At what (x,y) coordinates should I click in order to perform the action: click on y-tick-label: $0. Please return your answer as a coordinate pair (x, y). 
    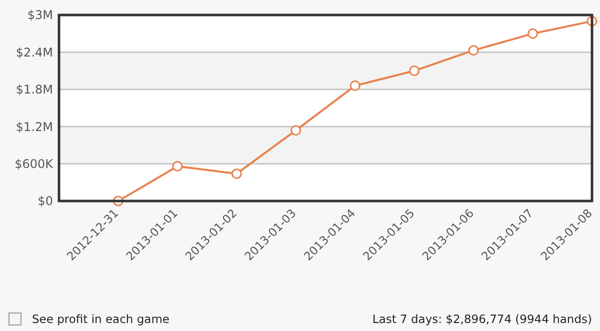
    Looking at the image, I should click on (45, 201).